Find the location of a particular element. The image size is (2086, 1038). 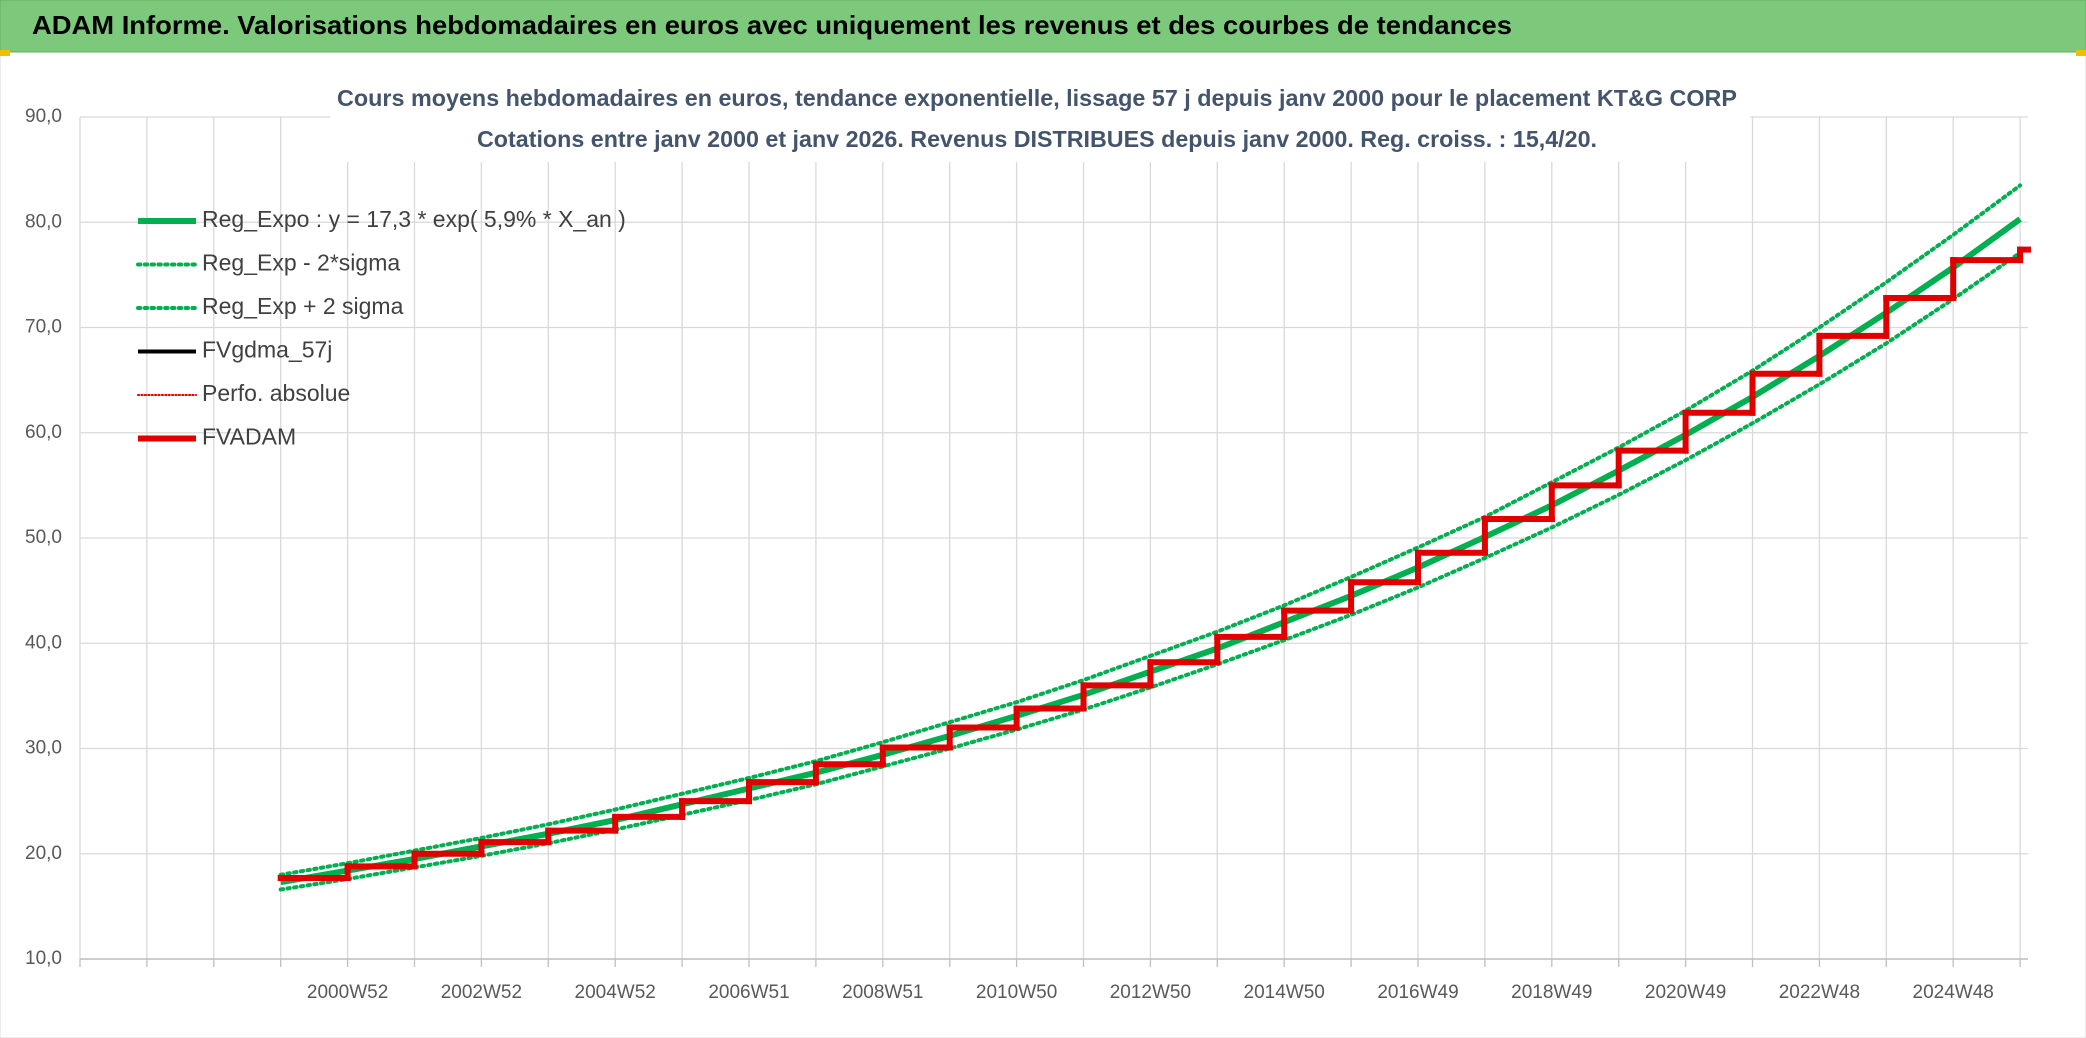

x-tick-label: 2004W52 is located at coordinates (615, 992).